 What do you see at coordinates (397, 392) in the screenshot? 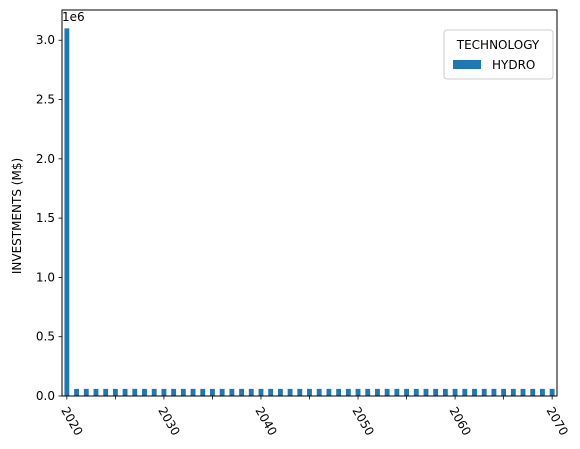
I see `bar-2054` at bounding box center [397, 392].